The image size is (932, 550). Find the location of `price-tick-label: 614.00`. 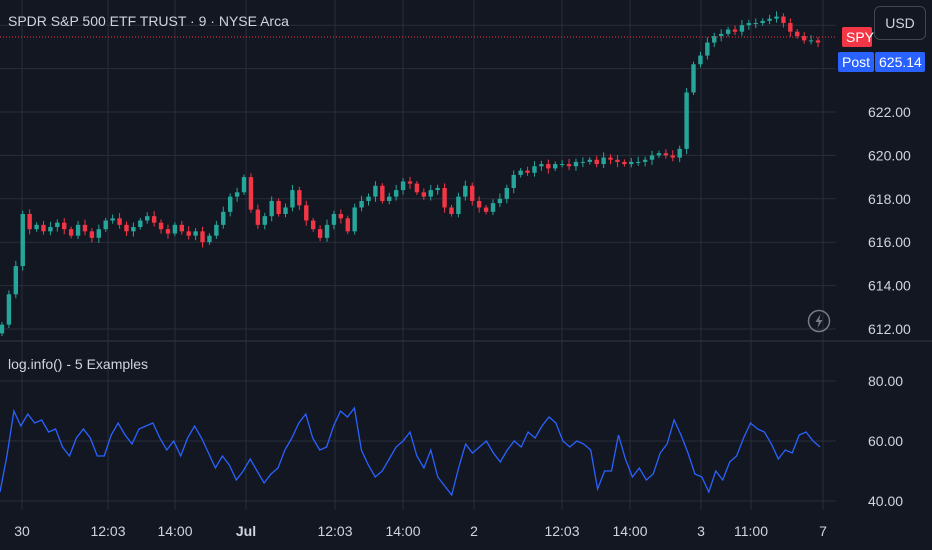

price-tick-label: 614.00 is located at coordinates (889, 286).